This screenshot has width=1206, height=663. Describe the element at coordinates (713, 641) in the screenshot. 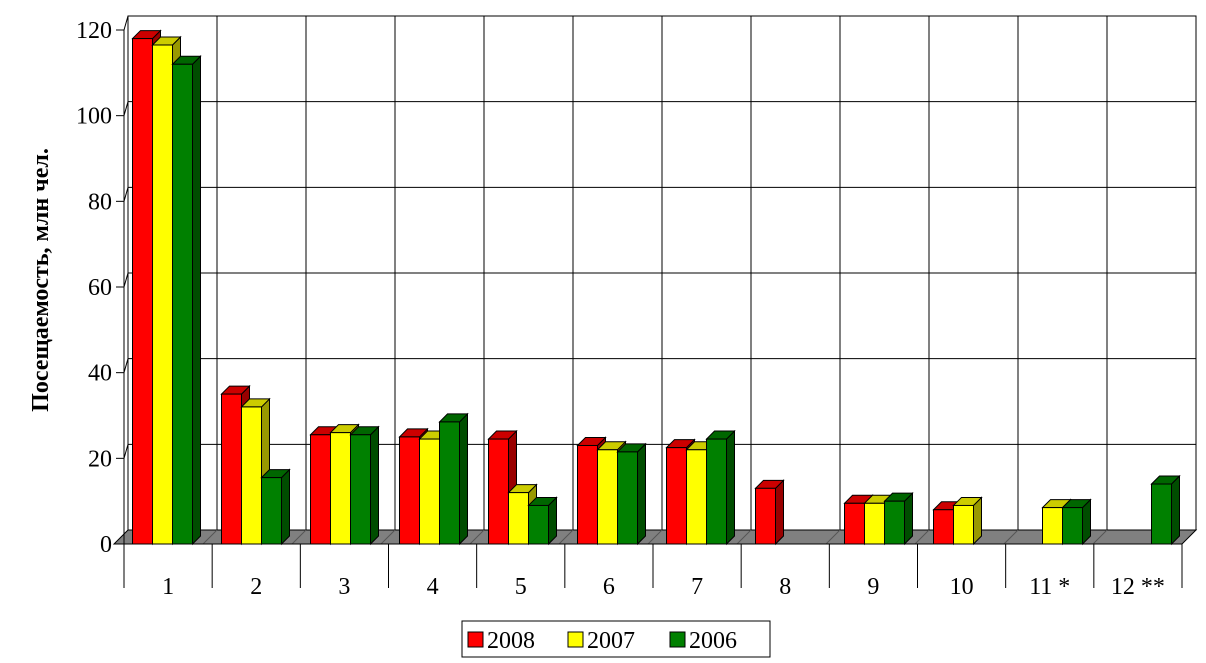

I see `legend-label: 2006` at that location.